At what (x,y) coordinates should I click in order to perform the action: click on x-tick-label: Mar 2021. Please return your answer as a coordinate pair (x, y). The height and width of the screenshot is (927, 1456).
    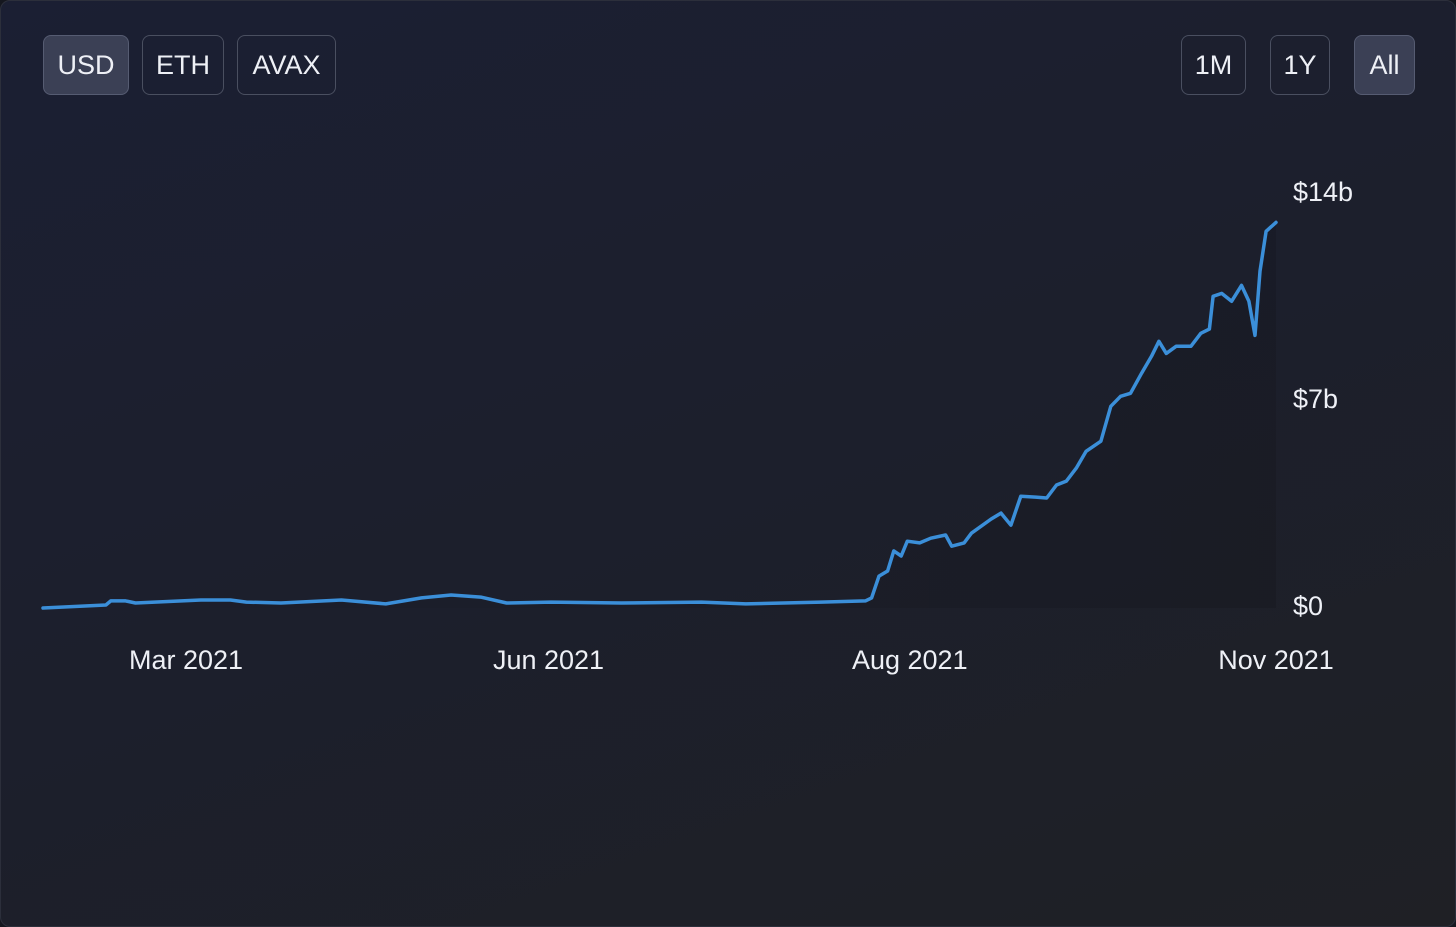
    Looking at the image, I should click on (186, 660).